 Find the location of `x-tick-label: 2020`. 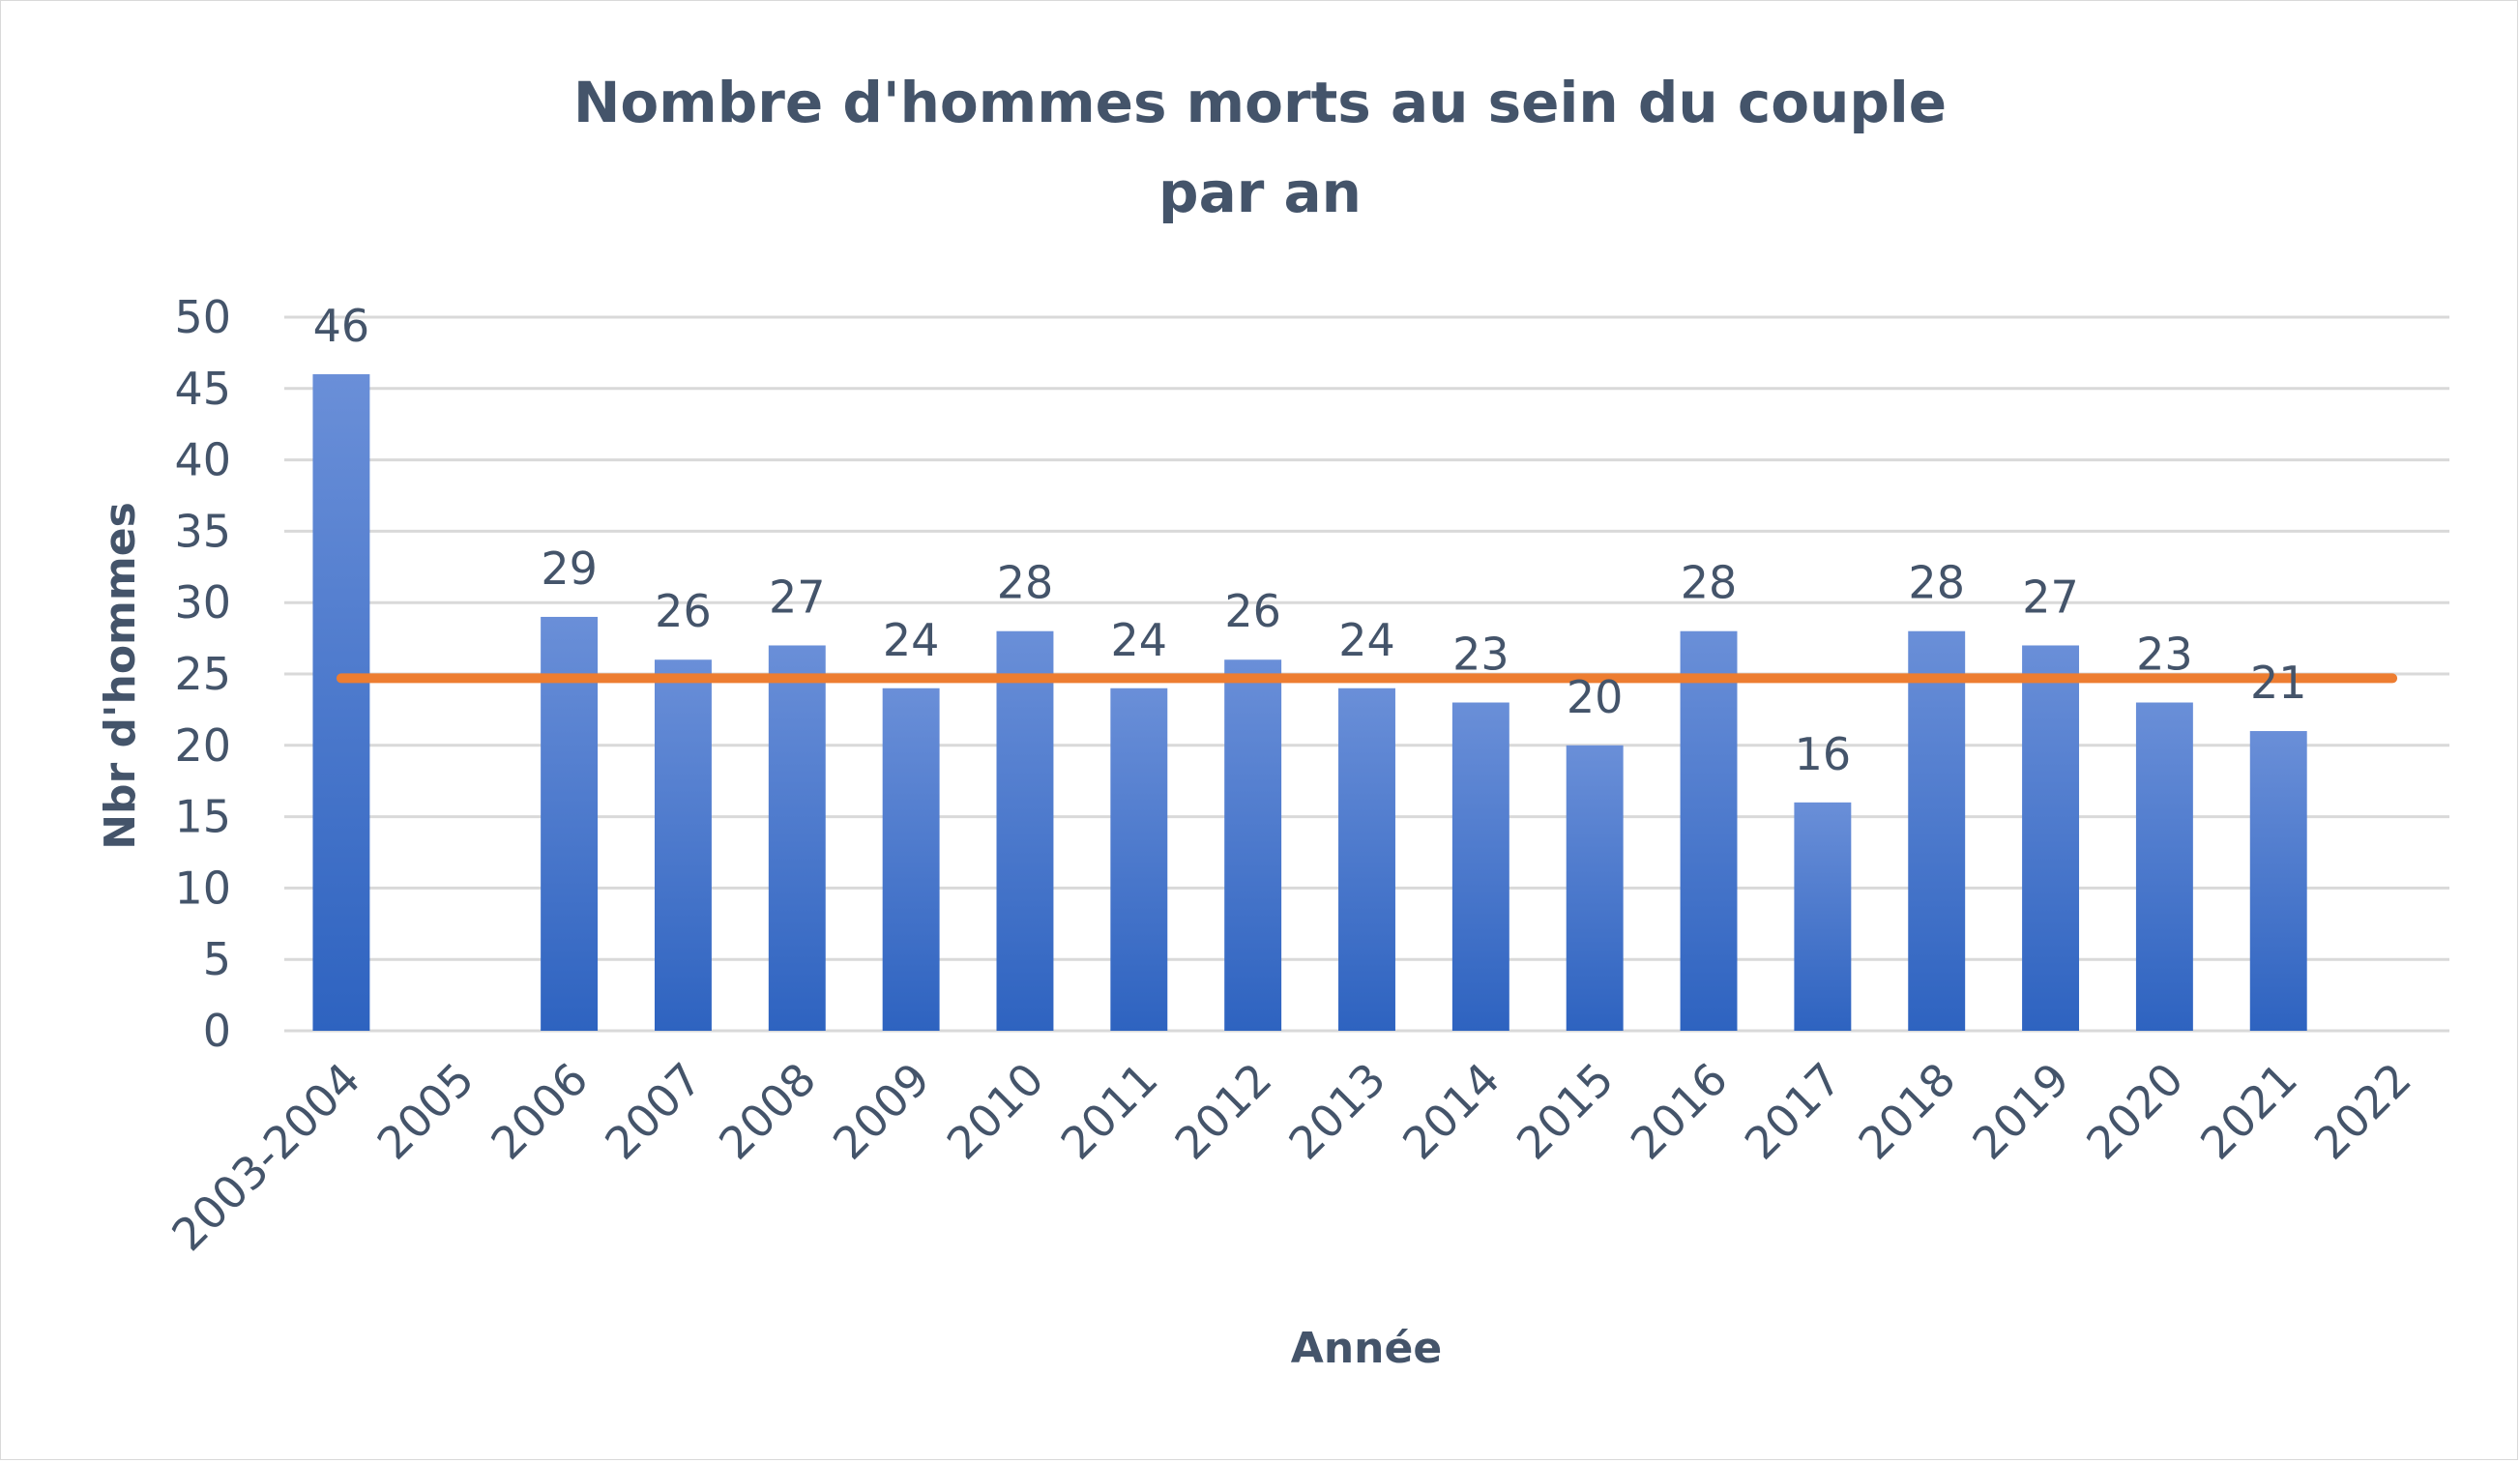

x-tick-label: 2020 is located at coordinates (2134, 1111).